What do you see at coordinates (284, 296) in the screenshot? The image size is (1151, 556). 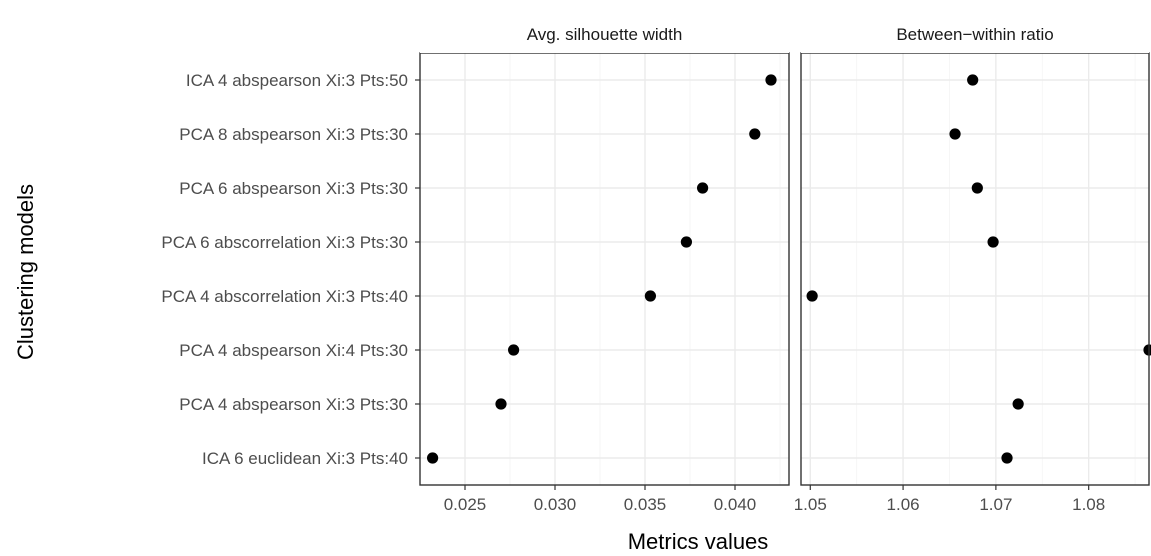 I see `y-tick-label: PCA 4 abscorrelation Xi:3 Pts:40` at bounding box center [284, 296].